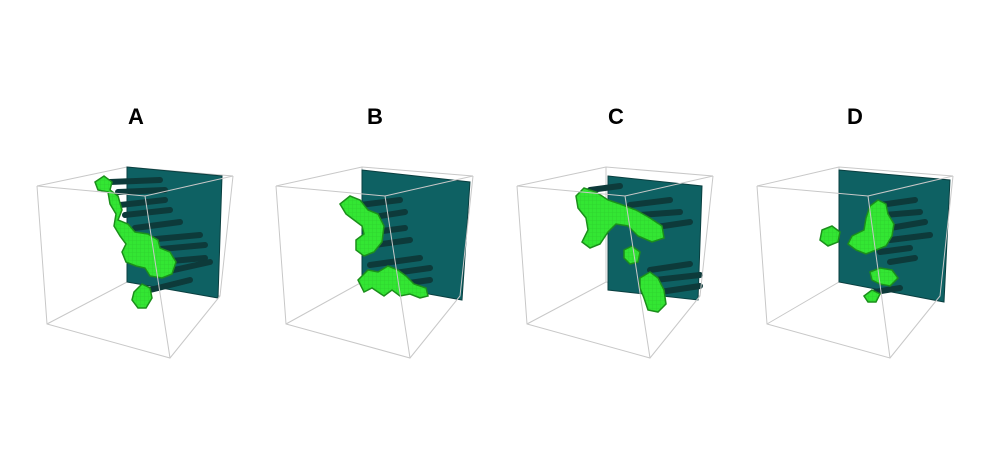 This screenshot has height=472, width=991. I want to click on panel-label-a: A, so click(136, 116).